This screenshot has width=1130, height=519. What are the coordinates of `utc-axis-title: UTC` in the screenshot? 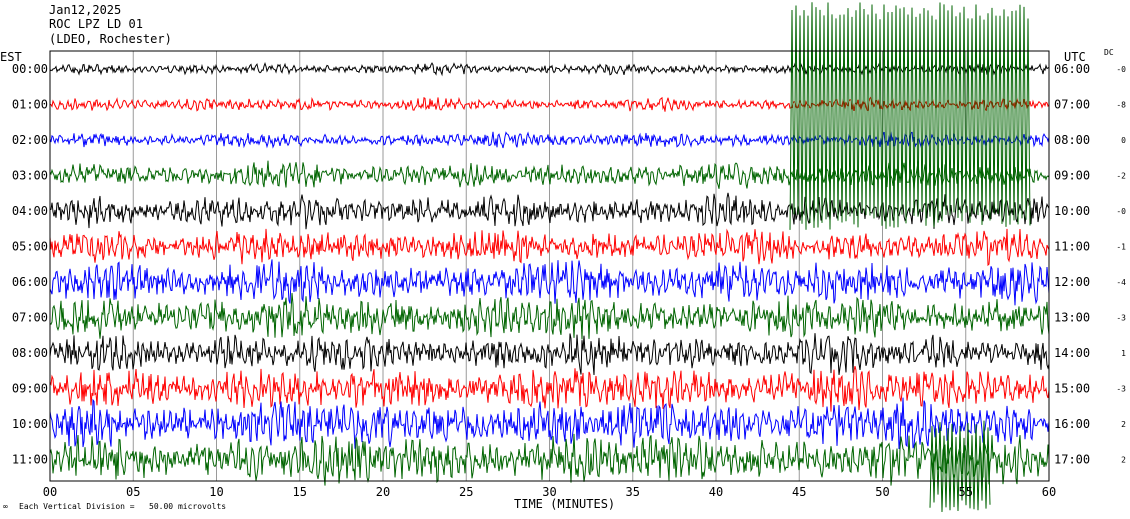 It's located at (1075, 57).